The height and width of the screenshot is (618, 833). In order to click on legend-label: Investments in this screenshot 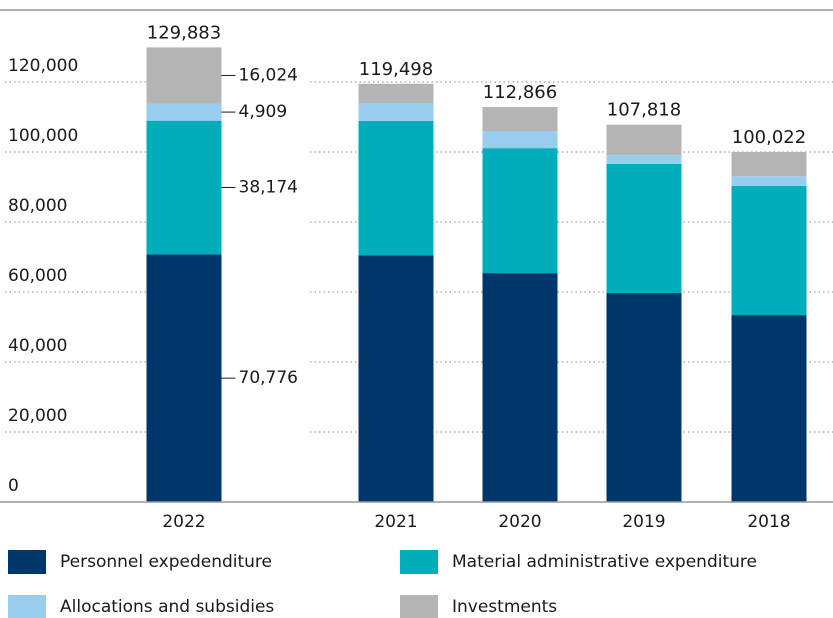, I will do `click(504, 607)`.